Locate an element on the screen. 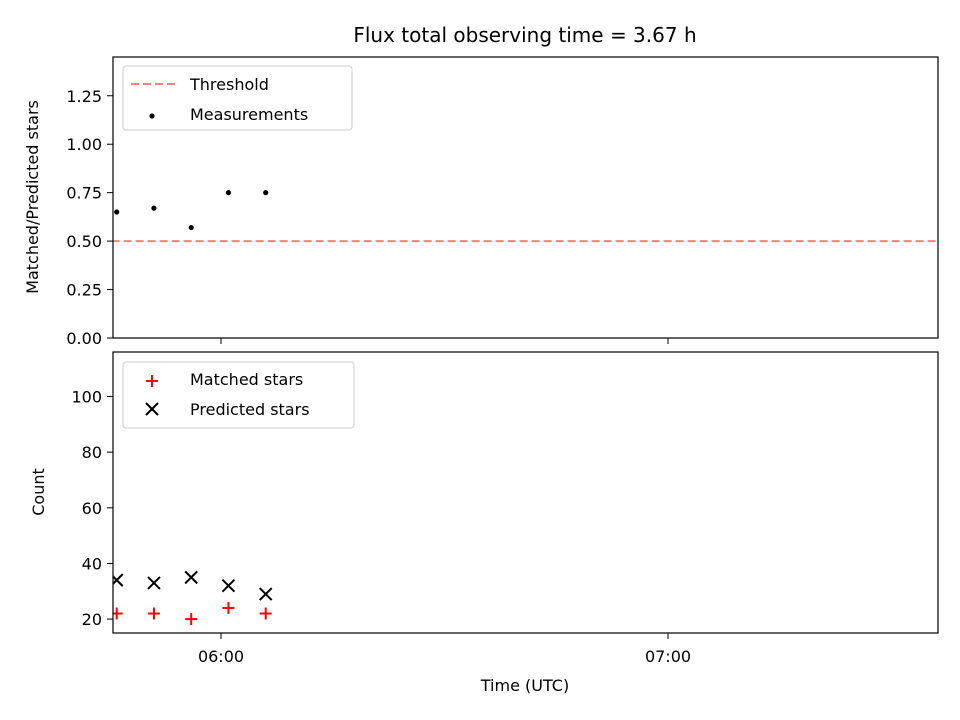 The width and height of the screenshot is (960, 720). top-x-ticks is located at coordinates (444, 341).